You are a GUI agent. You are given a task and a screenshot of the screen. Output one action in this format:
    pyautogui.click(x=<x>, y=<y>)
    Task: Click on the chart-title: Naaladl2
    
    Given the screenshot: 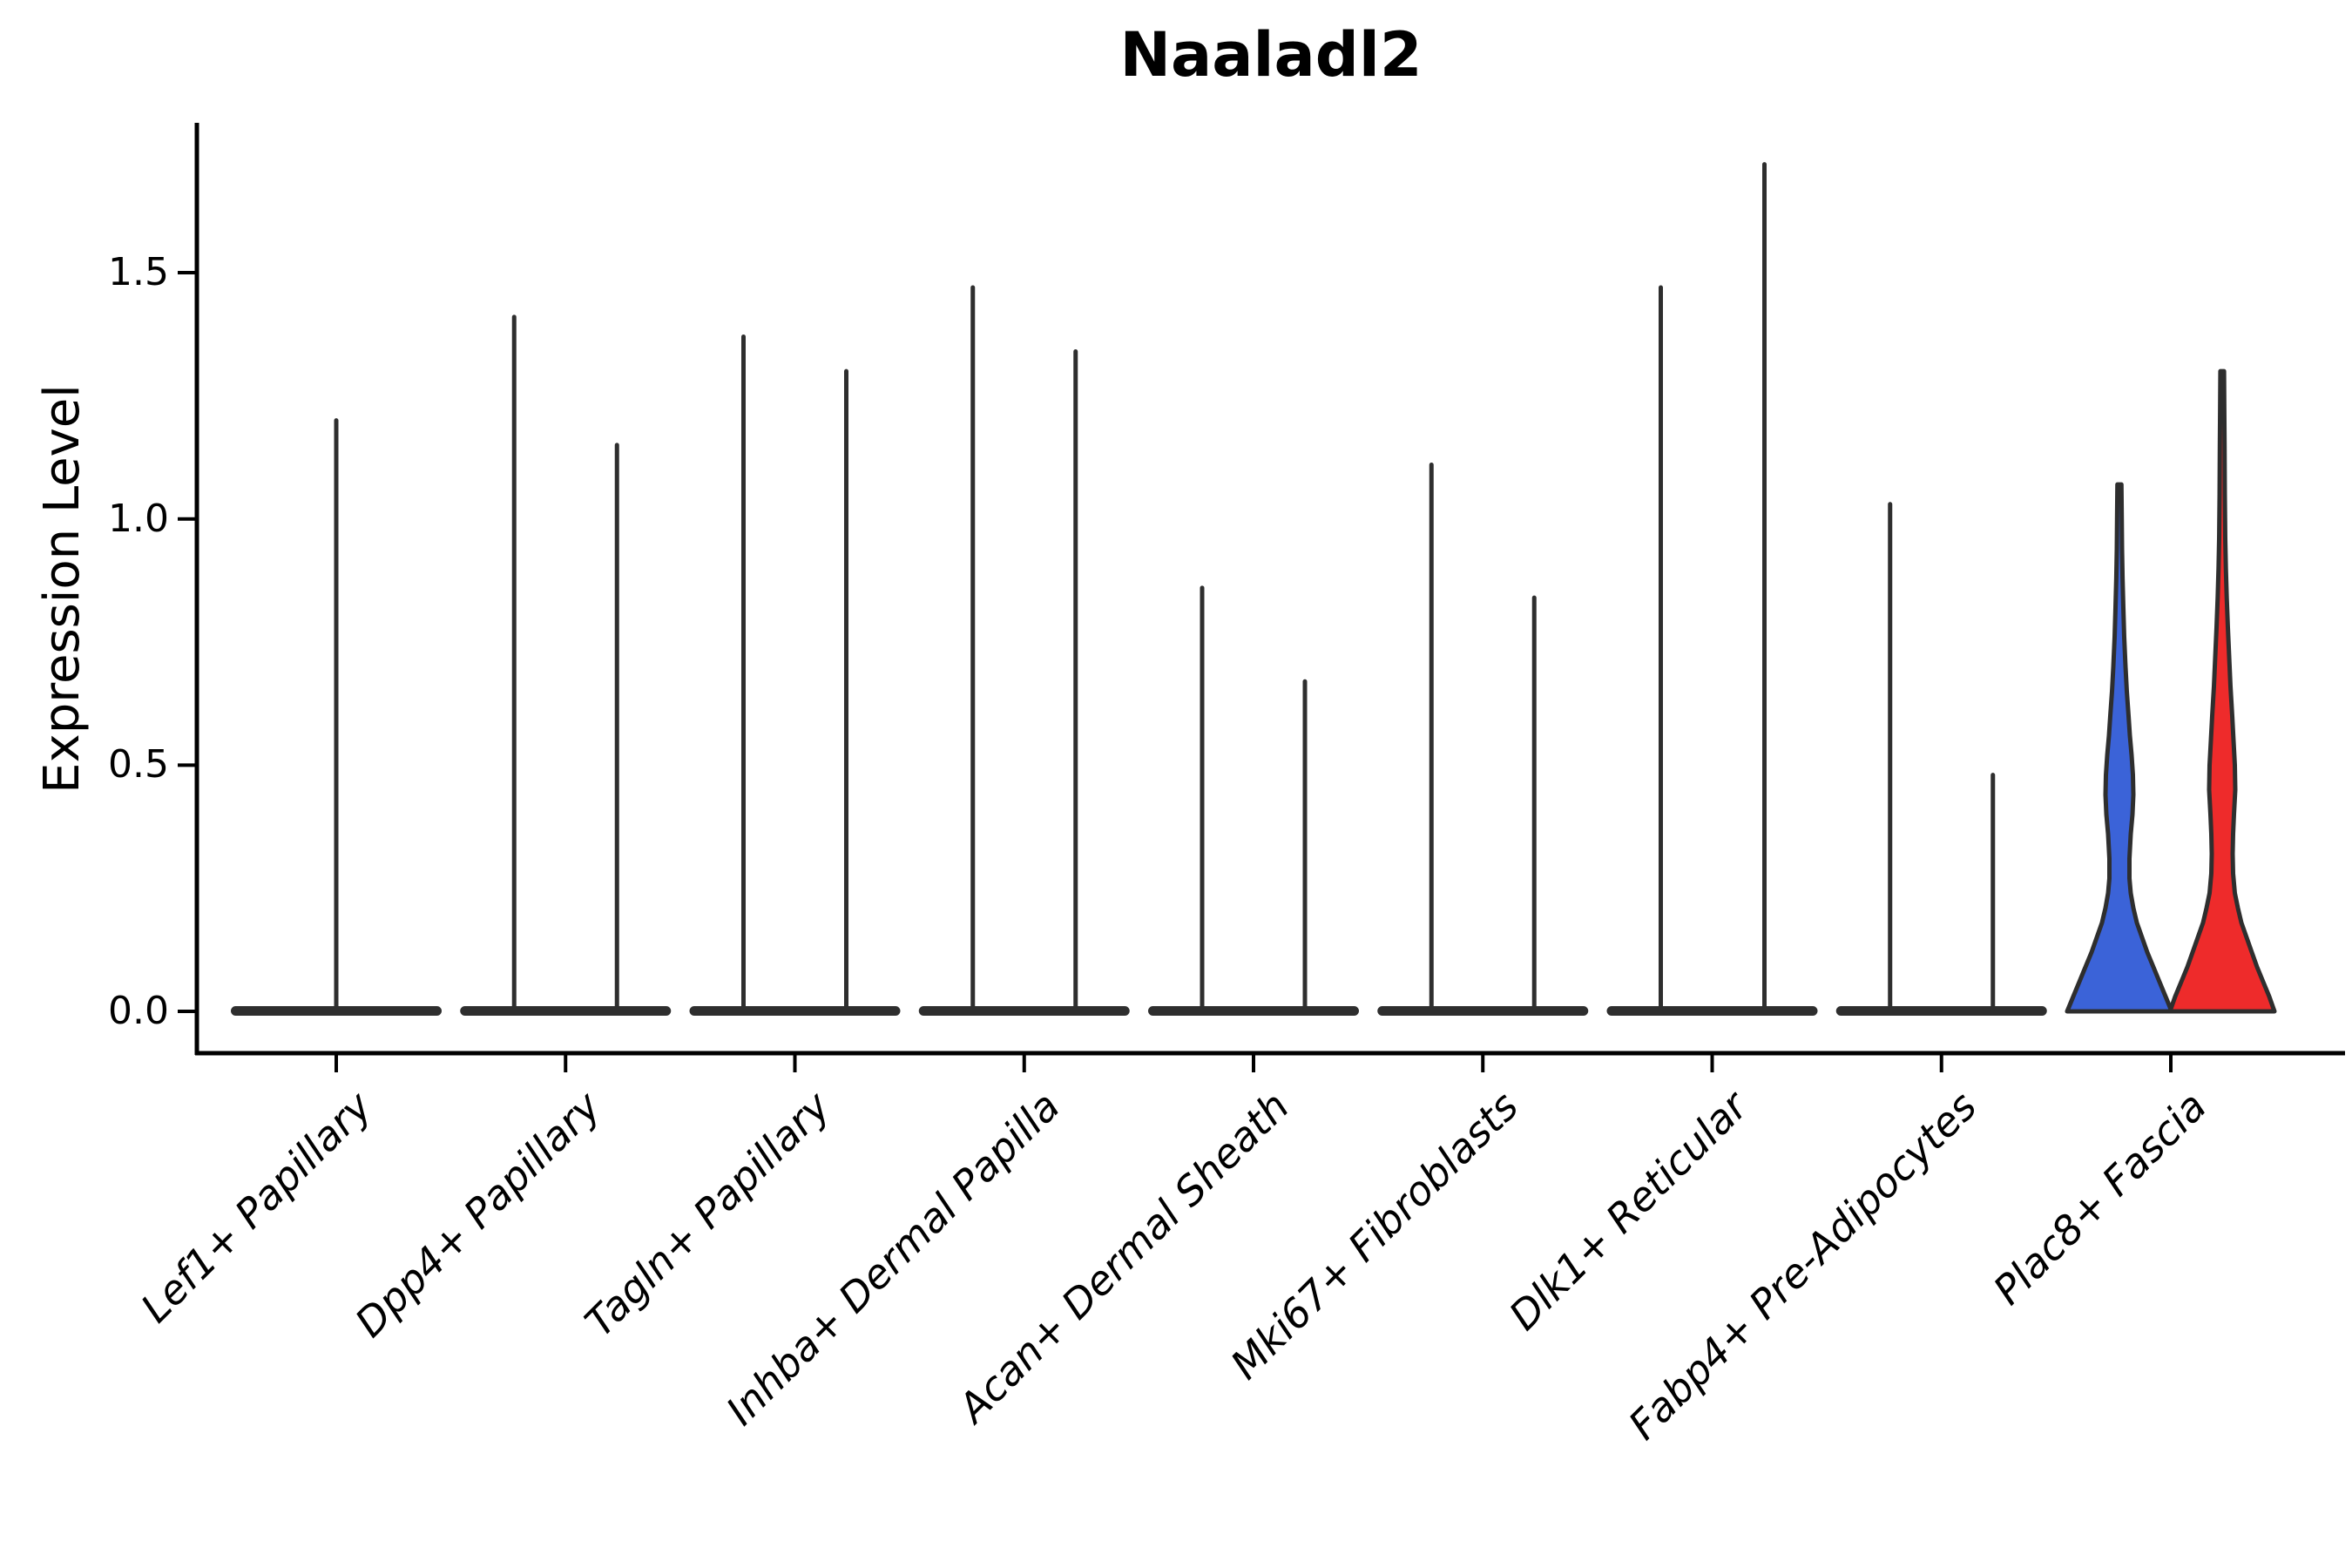 What is the action you would take?
    pyautogui.click(x=1271, y=55)
    